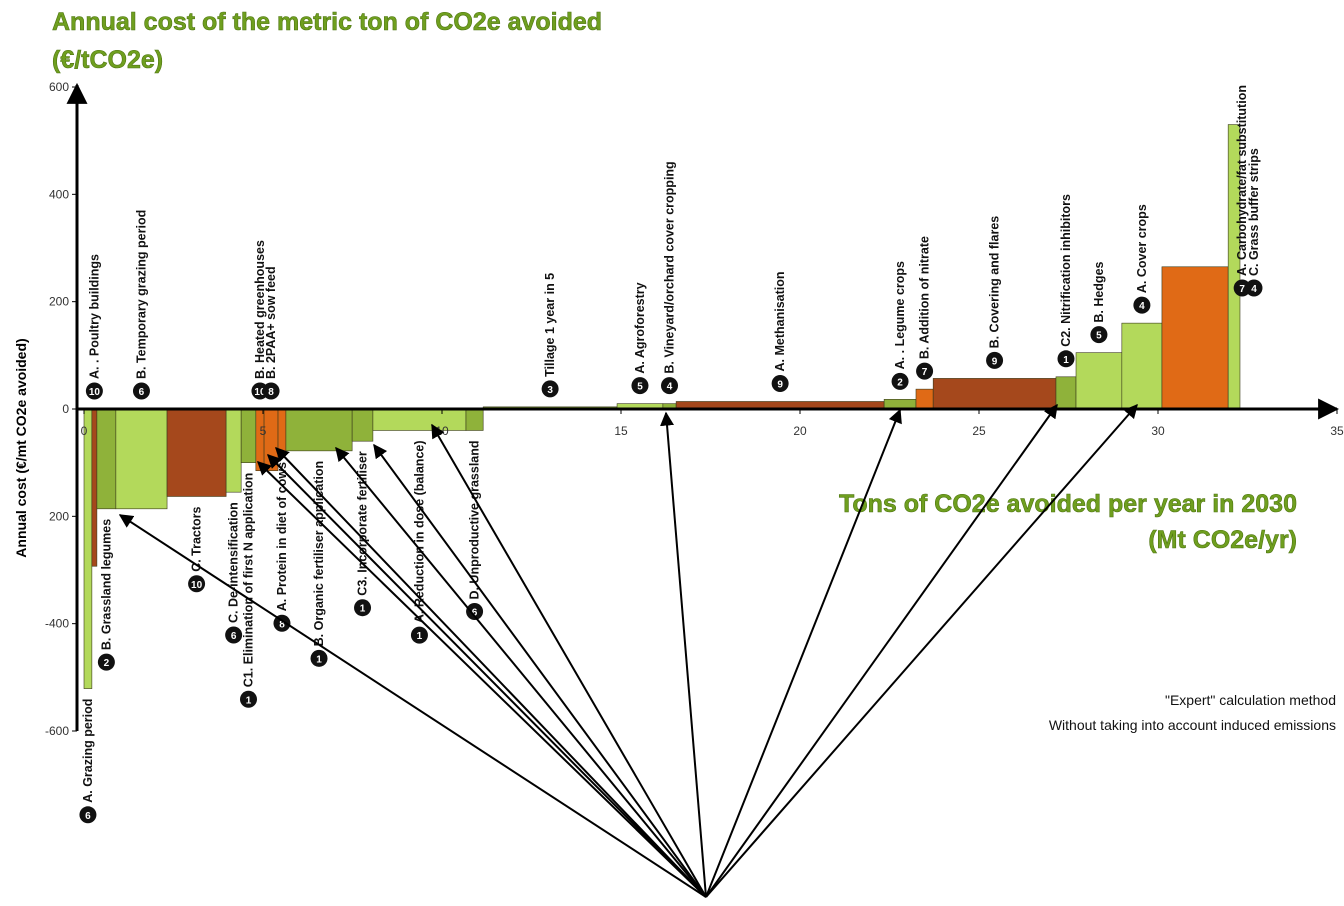 The width and height of the screenshot is (1344, 906). Describe the element at coordinates (1337, 431) in the screenshot. I see `x-tick-label: 35` at that location.